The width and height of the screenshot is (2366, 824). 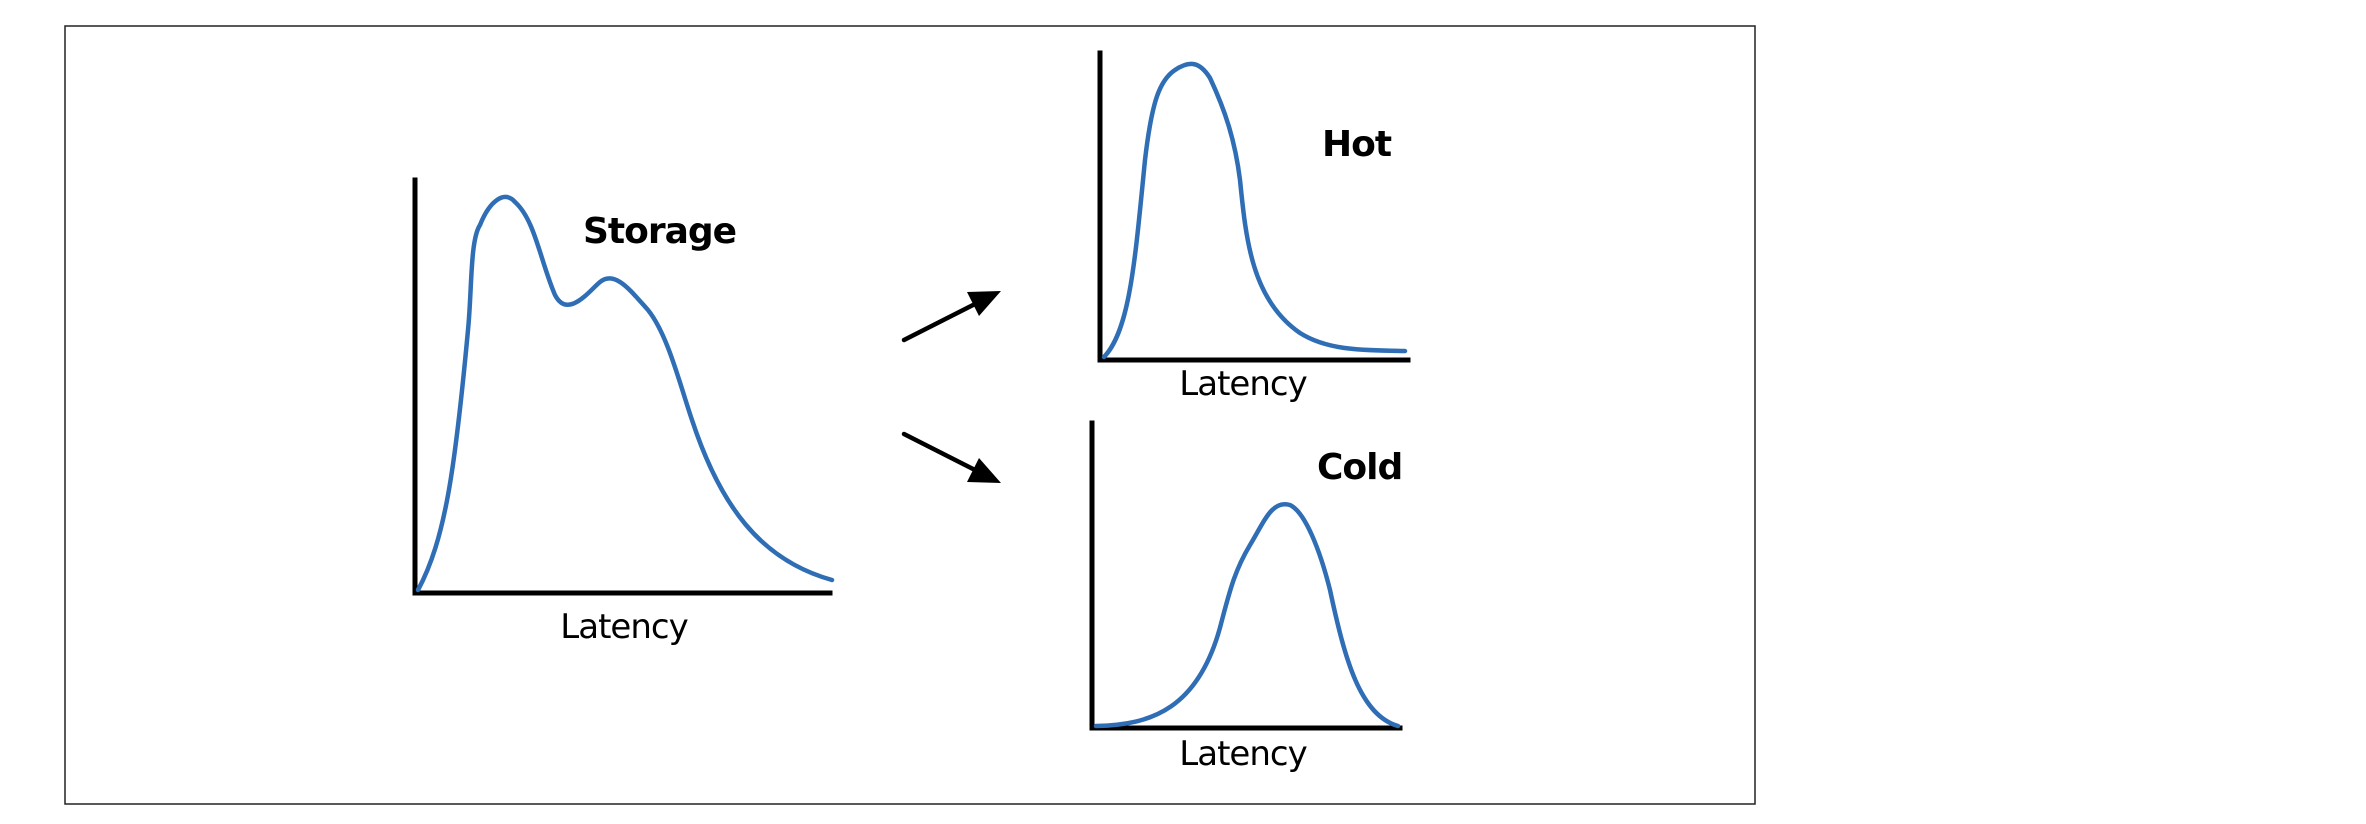 I want to click on hot-panel: Hot Latency, so click(x=1254, y=227).